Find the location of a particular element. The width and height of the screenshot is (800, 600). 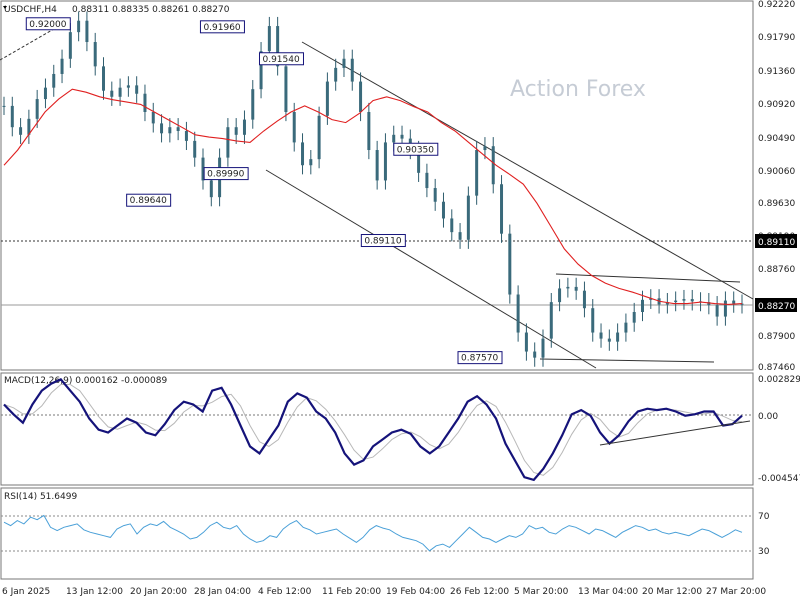

x-tick-11: 27 Mar 20:00 is located at coordinates (736, 592).